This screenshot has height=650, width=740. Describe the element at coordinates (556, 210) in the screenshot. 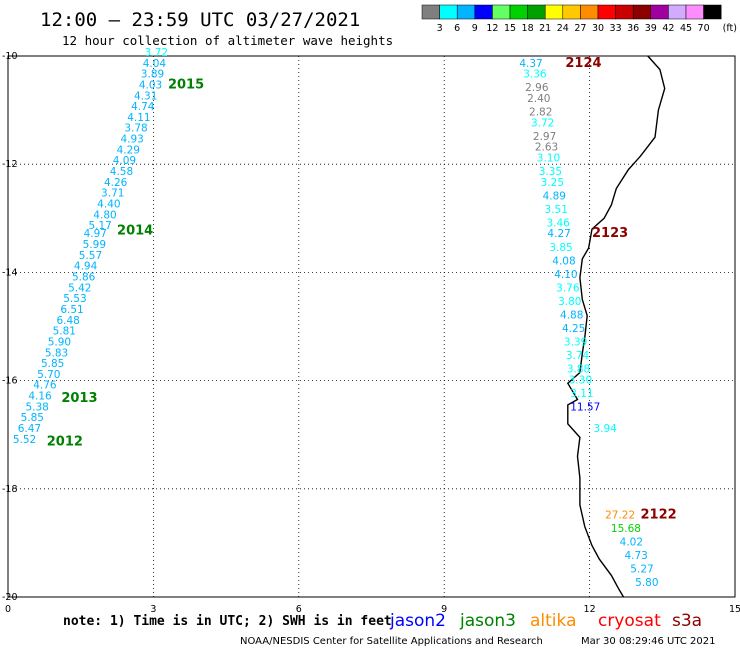

I see `wave-height-label: 3.51` at that location.